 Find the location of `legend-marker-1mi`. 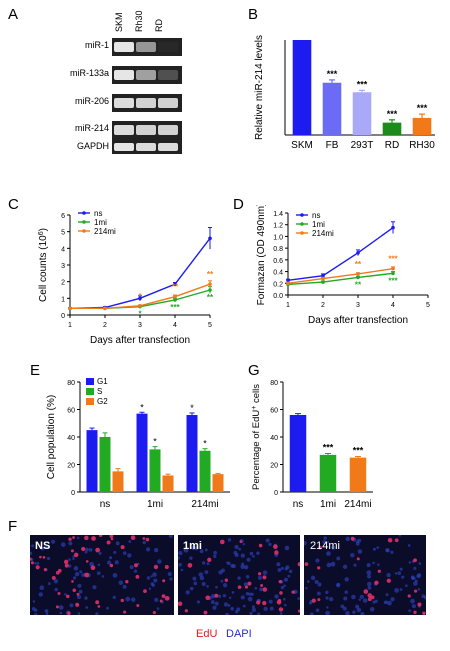

legend-marker-1mi is located at coordinates (84, 222).